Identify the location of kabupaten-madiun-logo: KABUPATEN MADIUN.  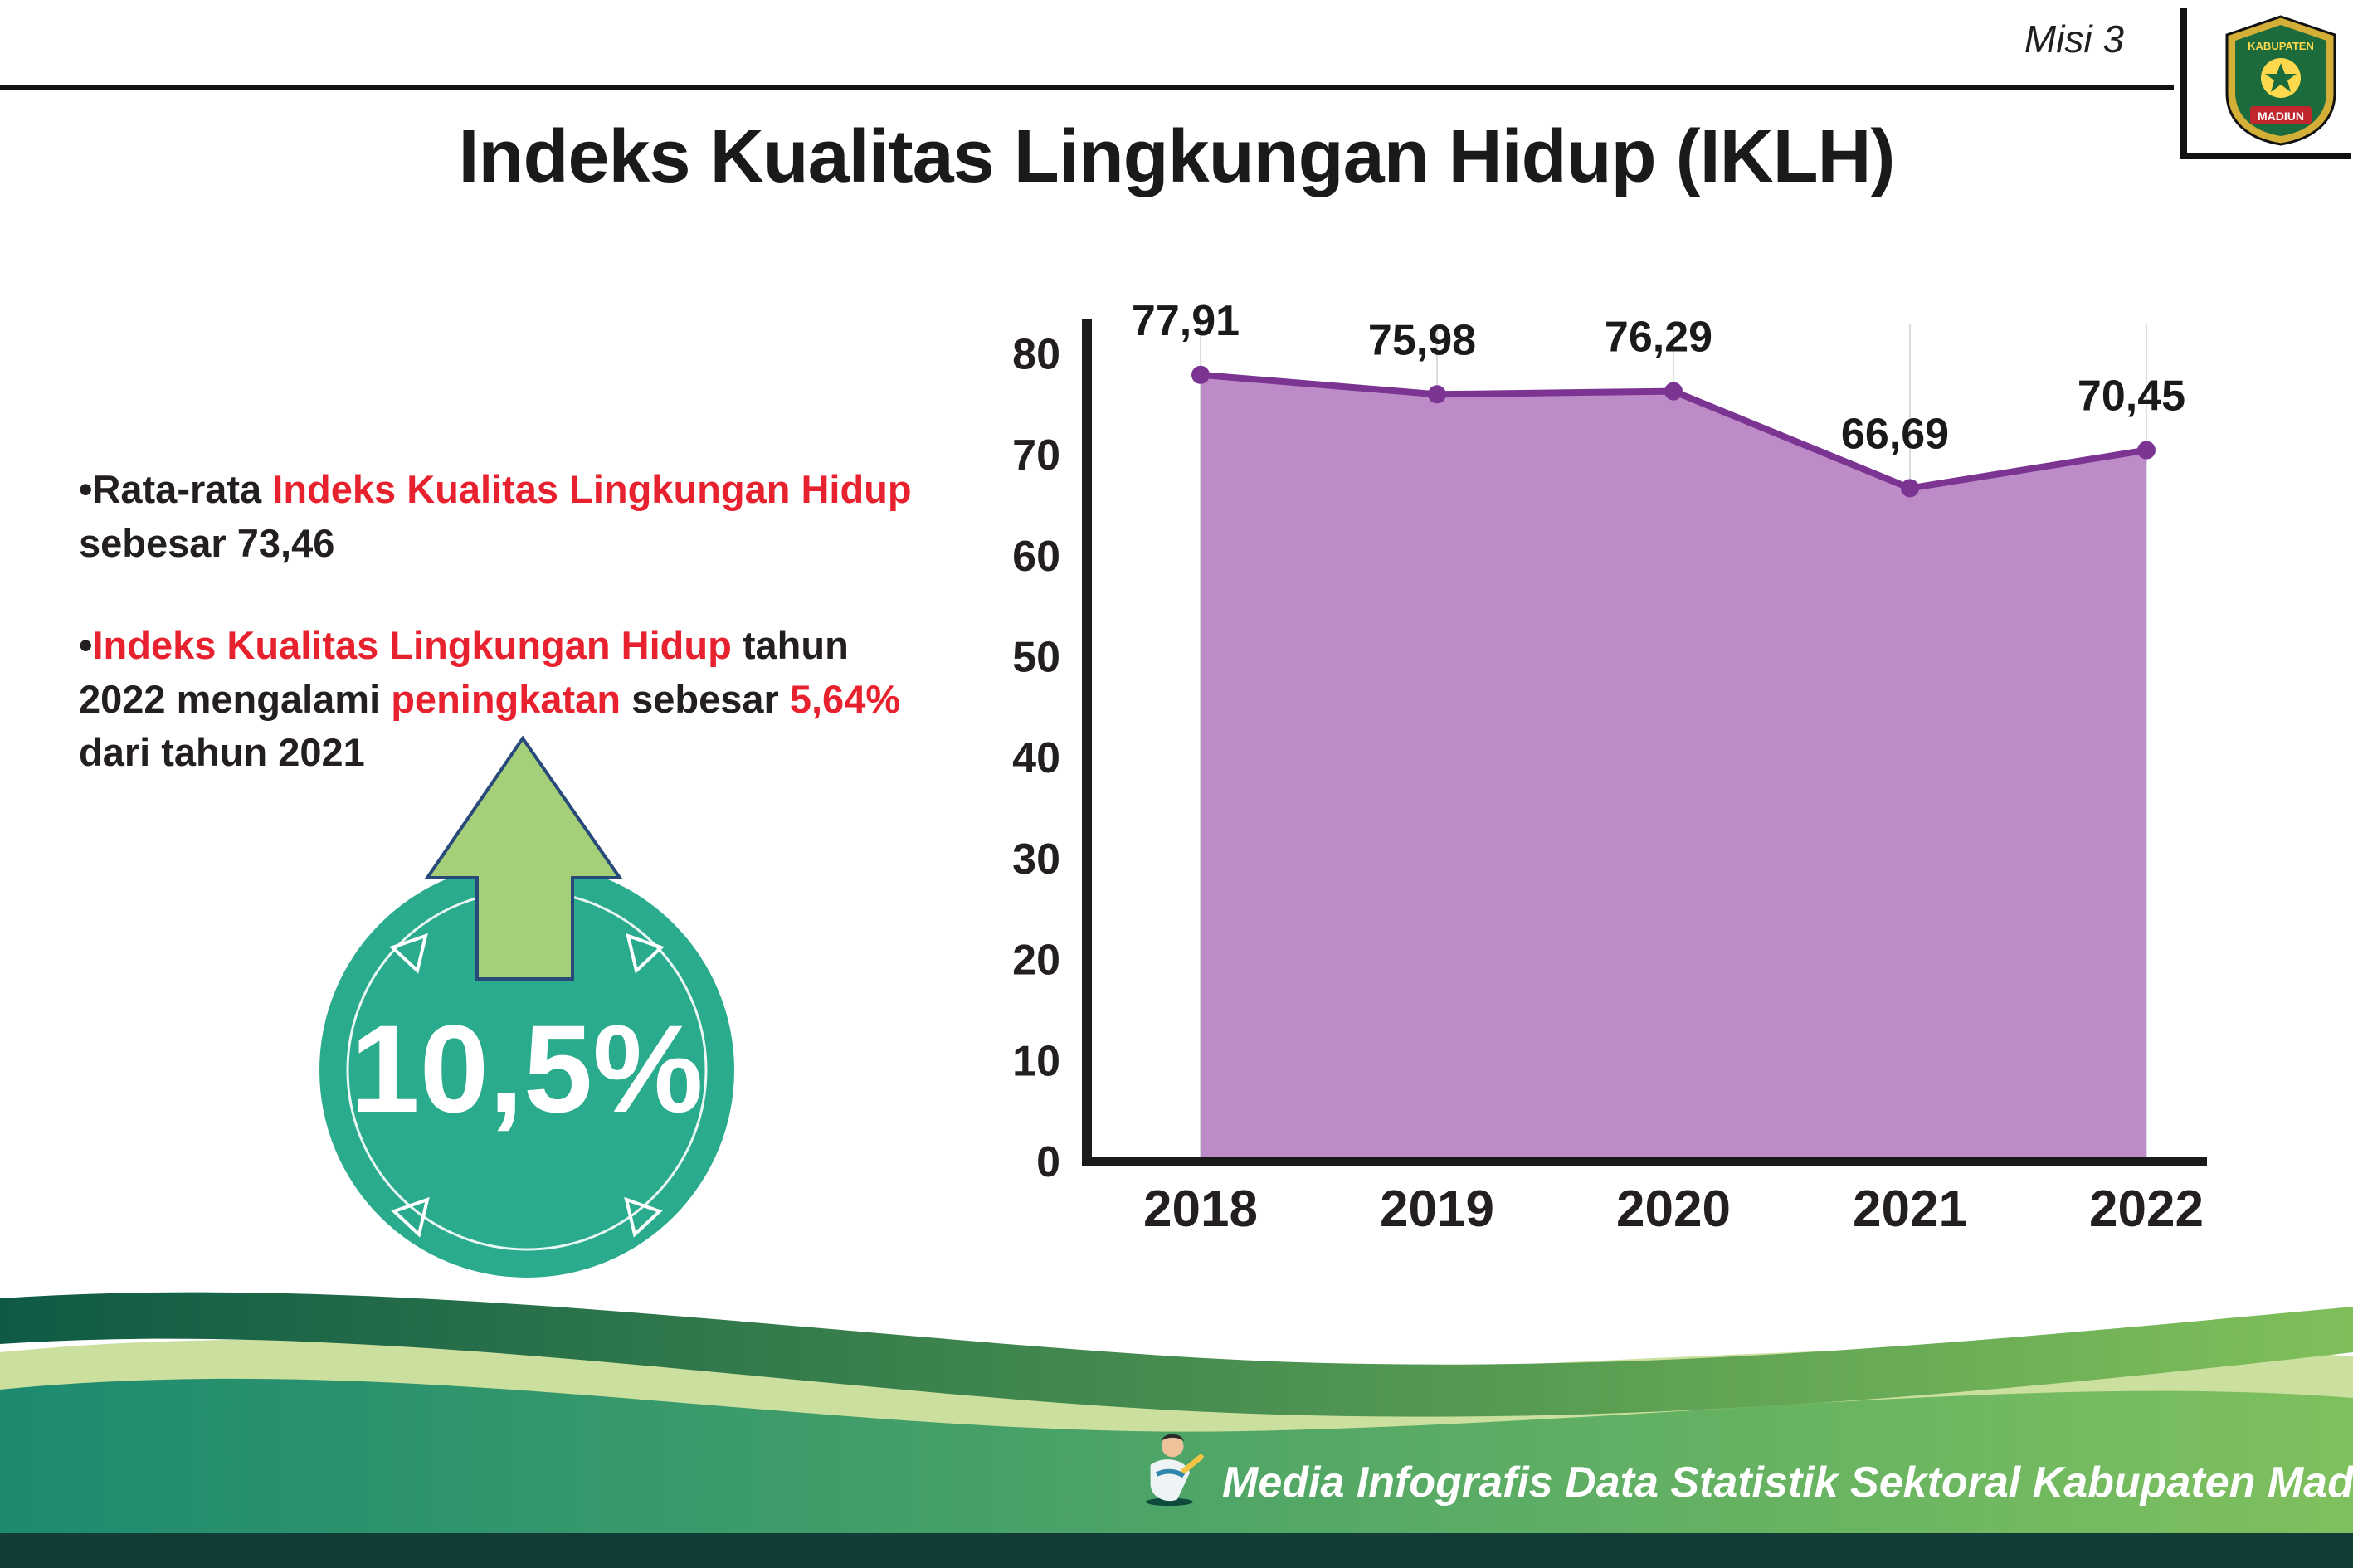
(2280, 80).